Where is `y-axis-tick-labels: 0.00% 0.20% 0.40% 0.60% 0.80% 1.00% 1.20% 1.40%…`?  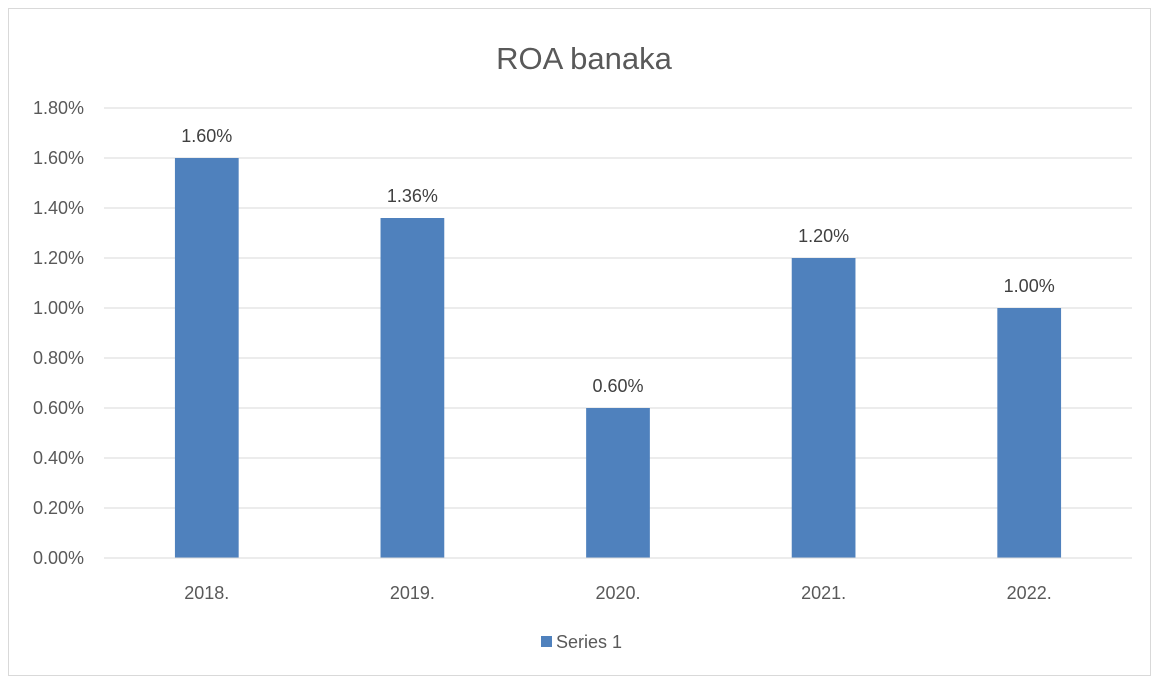
y-axis-tick-labels: 0.00% 0.20% 0.40% 0.60% 0.80% 1.00% 1.20% 1.40%… is located at coordinates (58, 333).